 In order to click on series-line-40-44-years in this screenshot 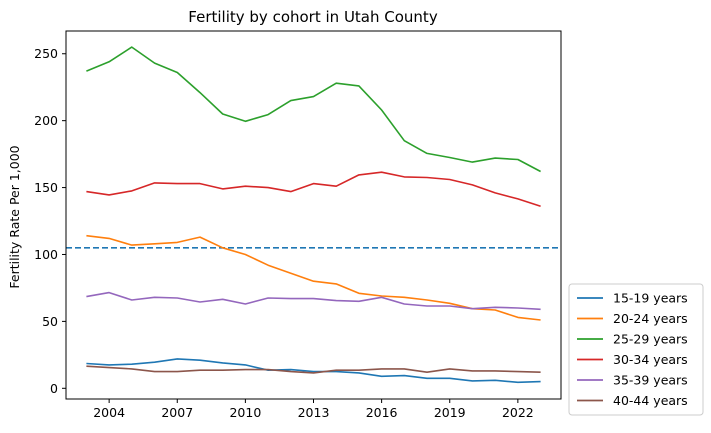, I will do `click(313, 369)`.